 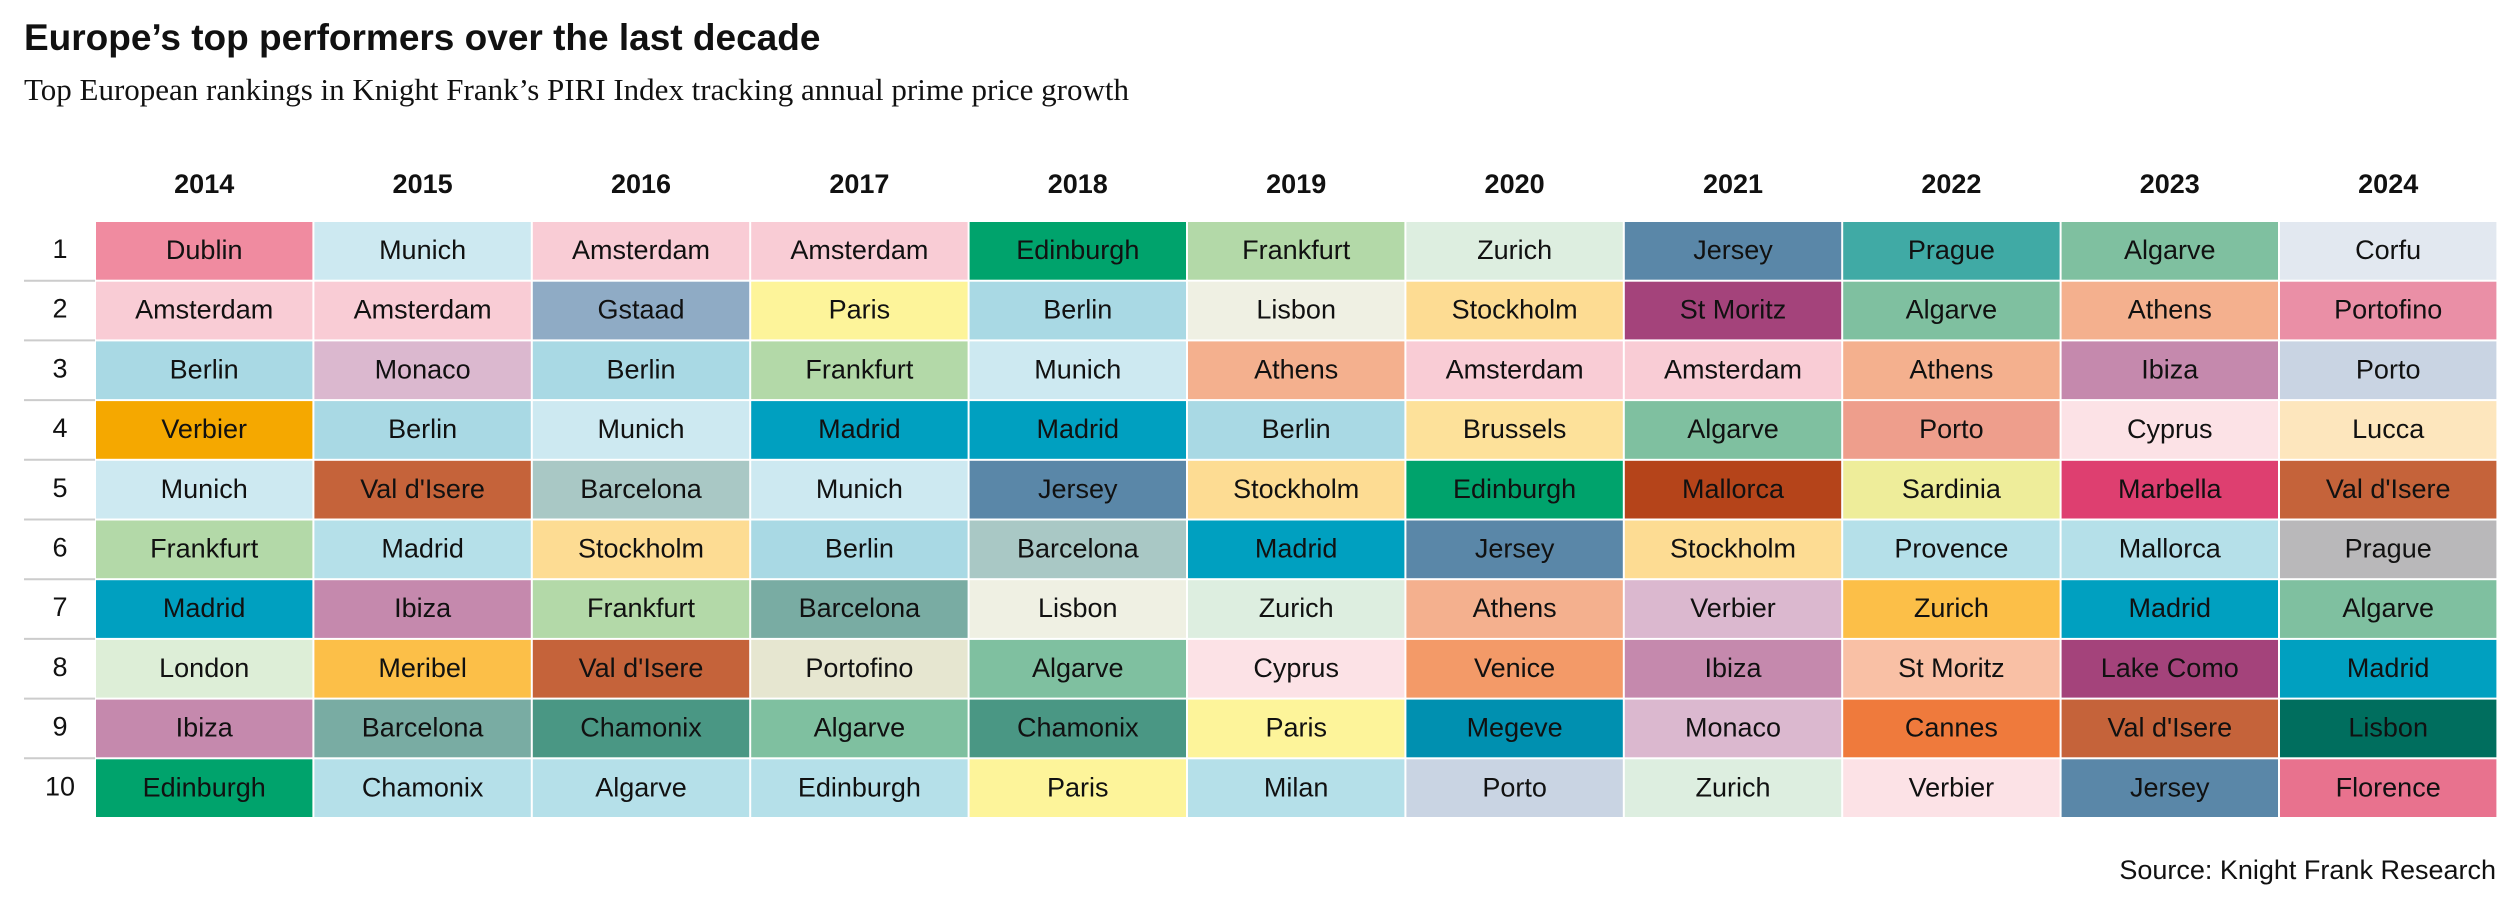 What do you see at coordinates (641, 250) in the screenshot?
I see `city: Amsterdam` at bounding box center [641, 250].